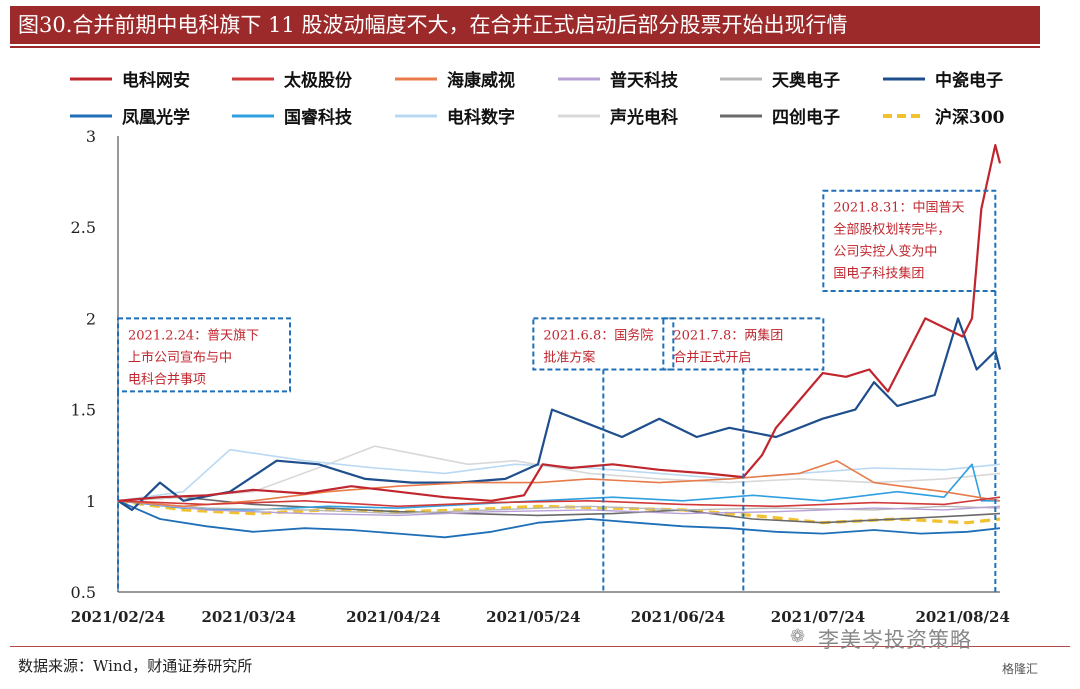 Image resolution: width=1080 pixels, height=689 pixels. I want to click on y-tick-label: 3, so click(91, 136).